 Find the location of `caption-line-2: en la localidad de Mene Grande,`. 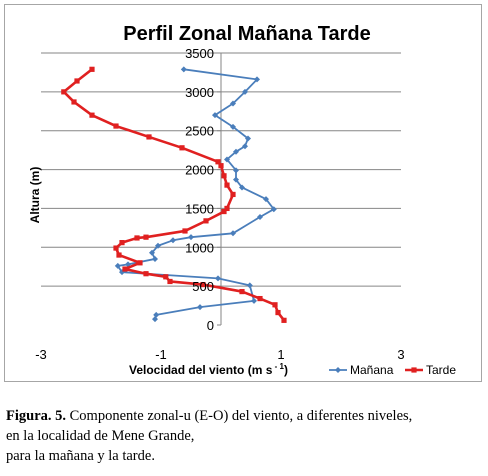

caption-line-2: en la localidad de Mene Grande, is located at coordinates (100, 436).